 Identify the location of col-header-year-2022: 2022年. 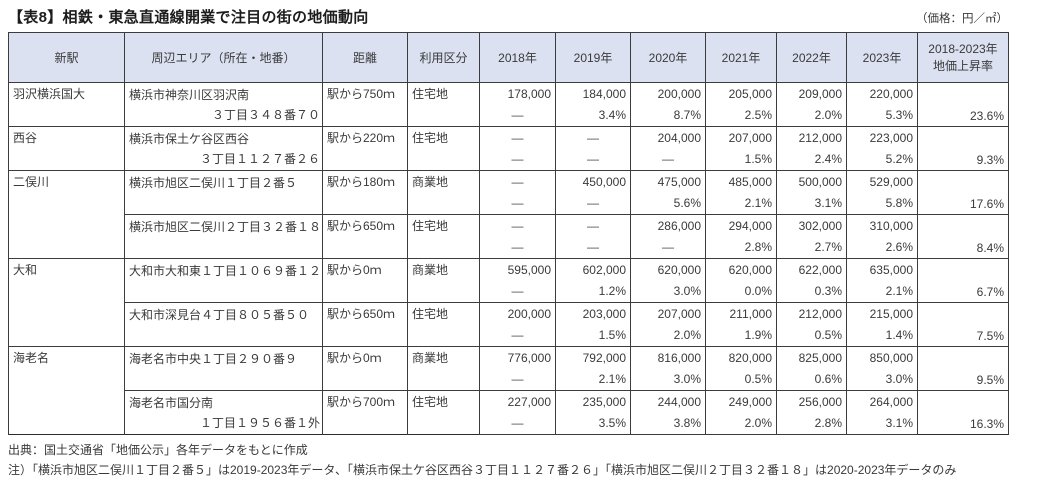
(811, 57).